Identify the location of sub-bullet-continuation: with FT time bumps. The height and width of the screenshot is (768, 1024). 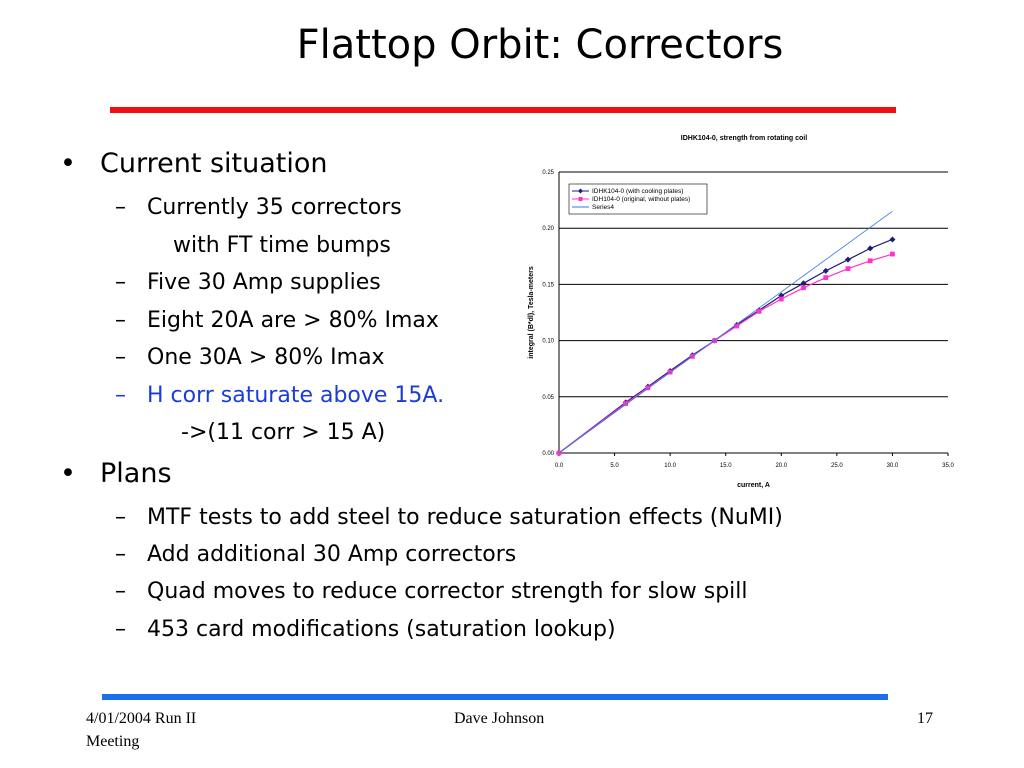
(282, 245).